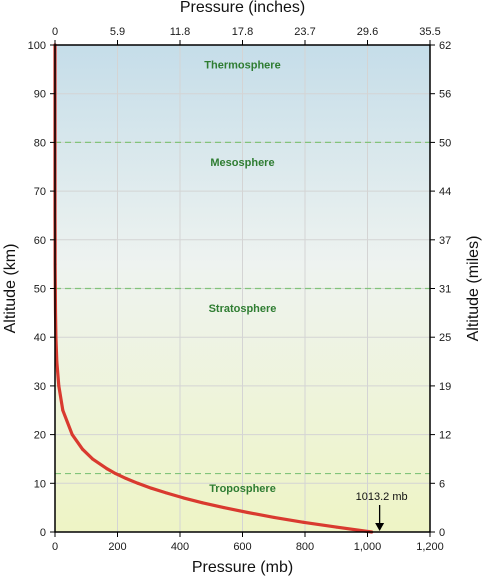 The width and height of the screenshot is (491, 580). What do you see at coordinates (445, 95) in the screenshot?
I see `y2-tick-label-9: 56` at bounding box center [445, 95].